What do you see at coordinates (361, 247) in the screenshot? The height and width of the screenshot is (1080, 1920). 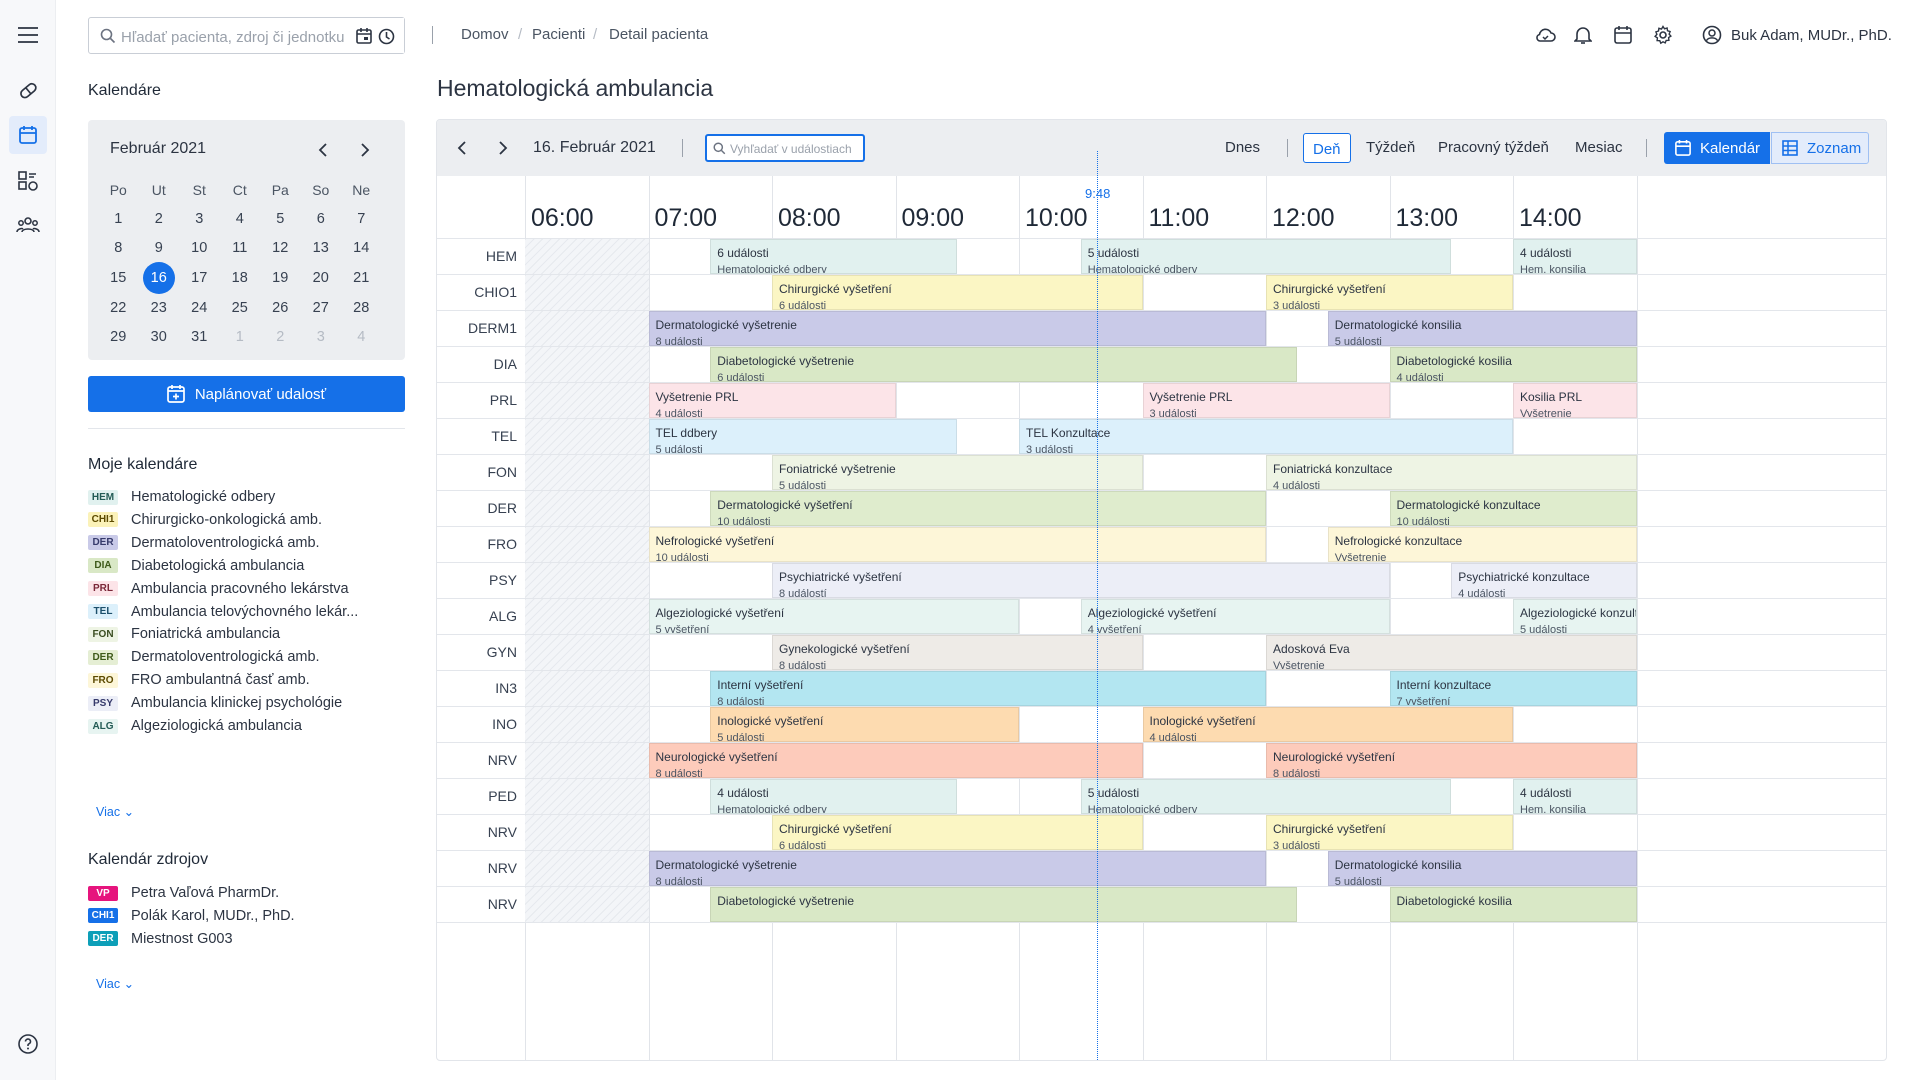 I see `day-cell: 14` at bounding box center [361, 247].